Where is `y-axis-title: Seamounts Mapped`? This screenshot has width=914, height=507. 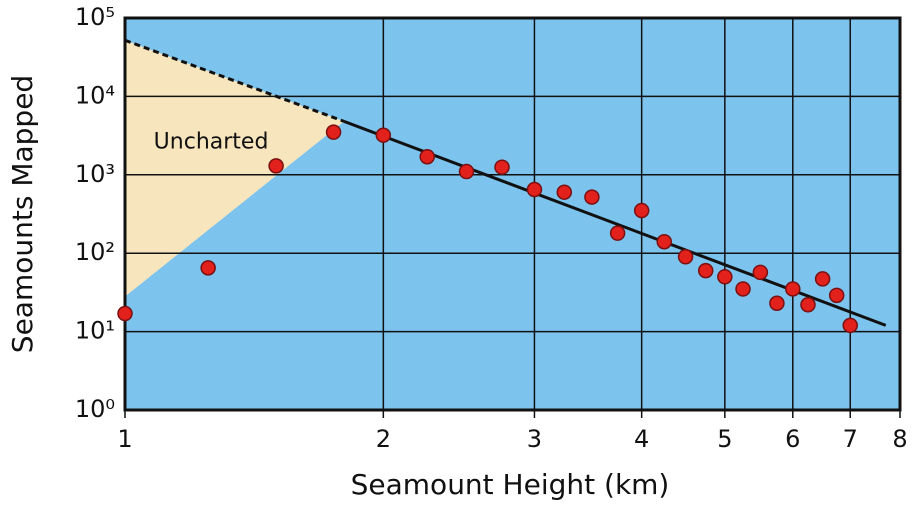
y-axis-title: Seamounts Mapped is located at coordinates (22, 214).